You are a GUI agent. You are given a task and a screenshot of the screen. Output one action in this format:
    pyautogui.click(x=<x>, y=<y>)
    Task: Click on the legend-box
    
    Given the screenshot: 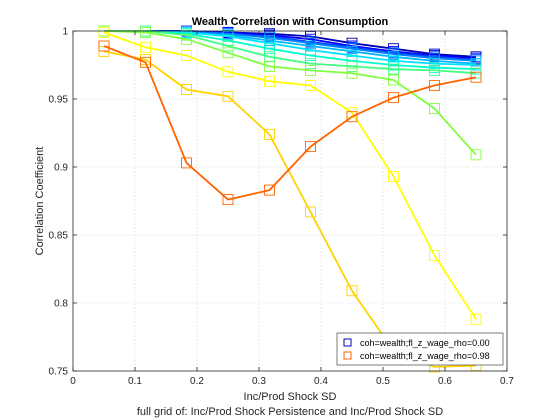 What is the action you would take?
    pyautogui.click(x=420, y=349)
    